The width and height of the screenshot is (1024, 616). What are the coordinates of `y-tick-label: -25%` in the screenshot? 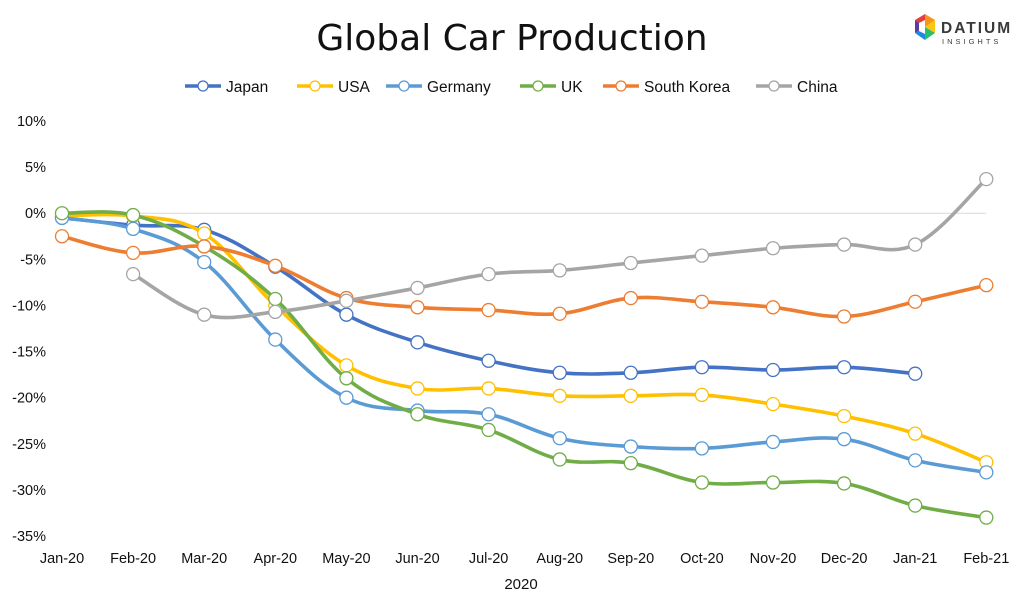 It's located at (29, 445).